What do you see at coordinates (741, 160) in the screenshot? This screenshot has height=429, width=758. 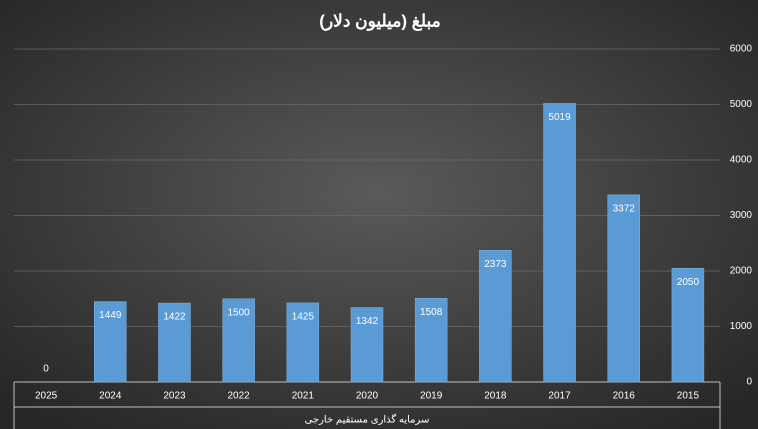 I see `y-tick-label: 4000` at bounding box center [741, 160].